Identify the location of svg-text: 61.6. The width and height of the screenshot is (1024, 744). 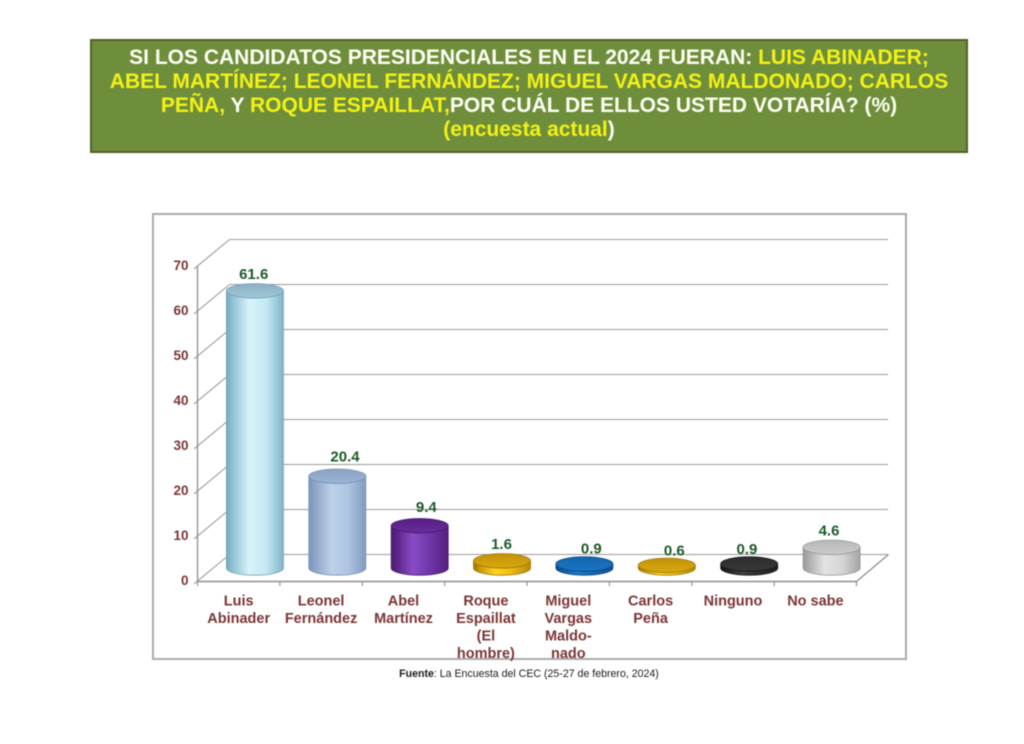
(253, 274).